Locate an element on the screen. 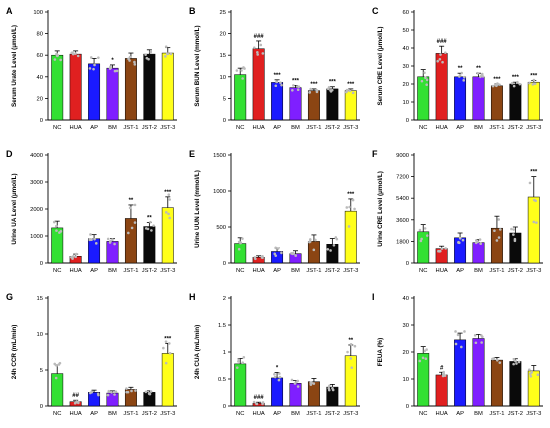 The height and width of the screenshot is (428, 550). y-tick-label: 9000 is located at coordinates (402, 156).